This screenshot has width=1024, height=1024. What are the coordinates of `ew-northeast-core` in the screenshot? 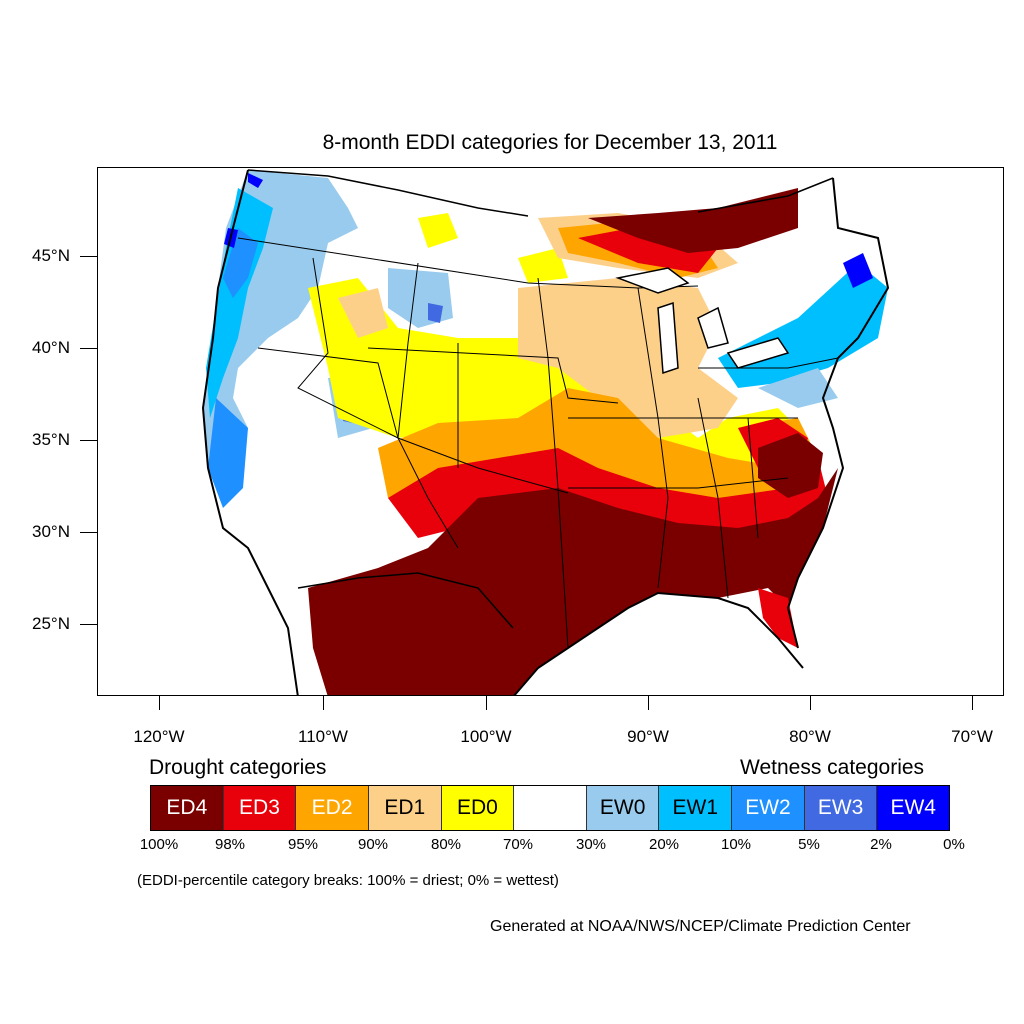 It's located at (858, 270).